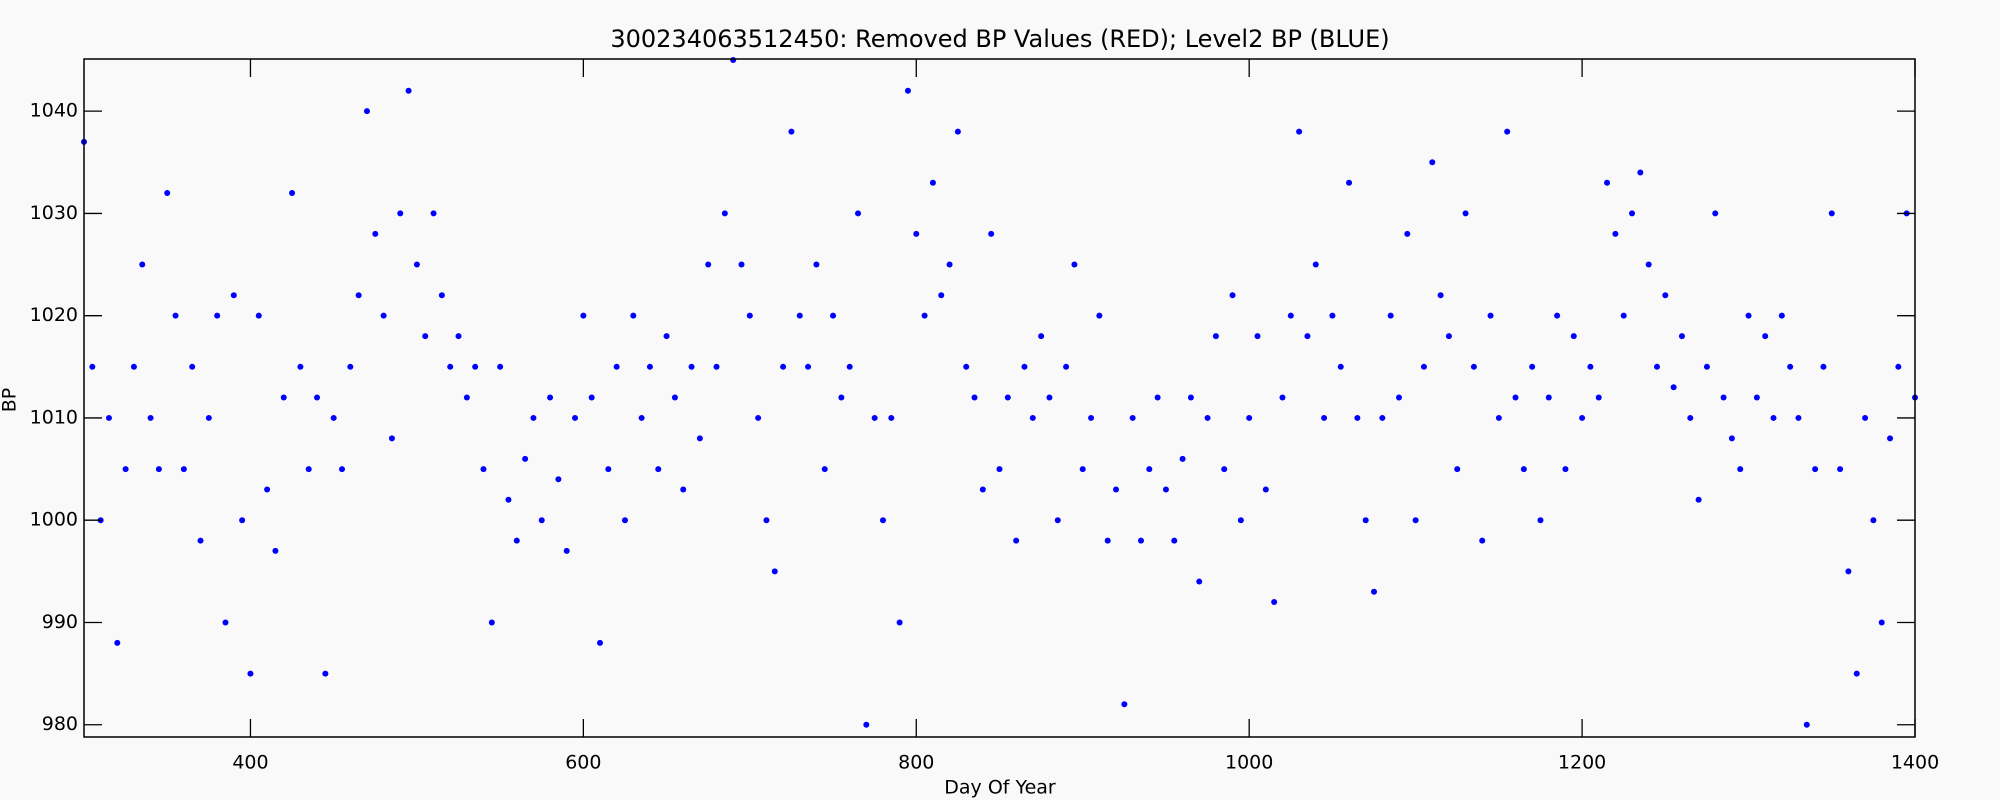 This screenshot has height=800, width=2000. I want to click on y-tick-label: 990, so click(60, 622).